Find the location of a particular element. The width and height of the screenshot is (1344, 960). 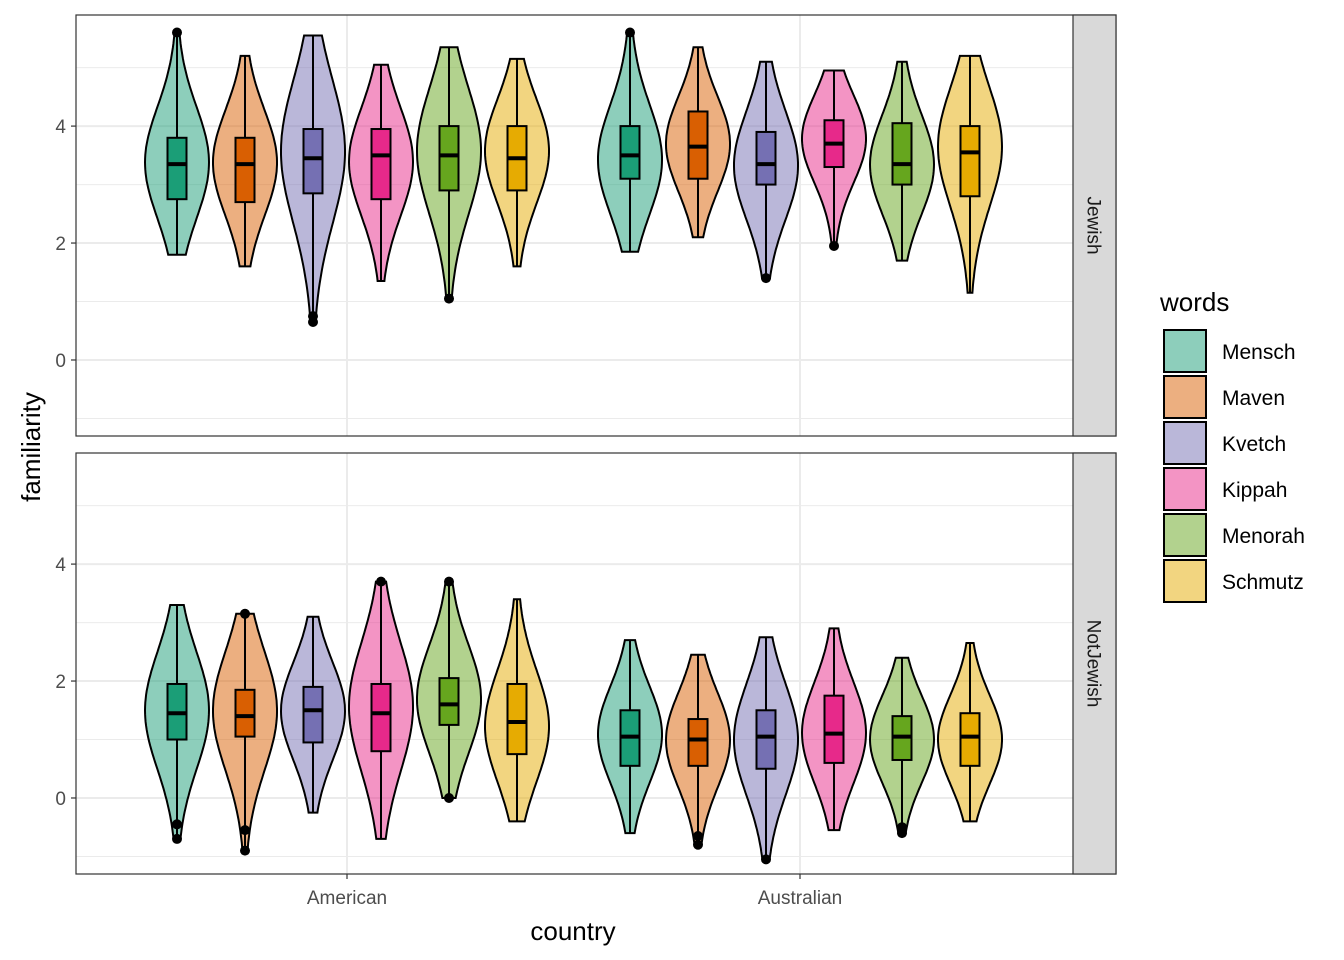

y-axis-title: familiarity is located at coordinates (31, 447).